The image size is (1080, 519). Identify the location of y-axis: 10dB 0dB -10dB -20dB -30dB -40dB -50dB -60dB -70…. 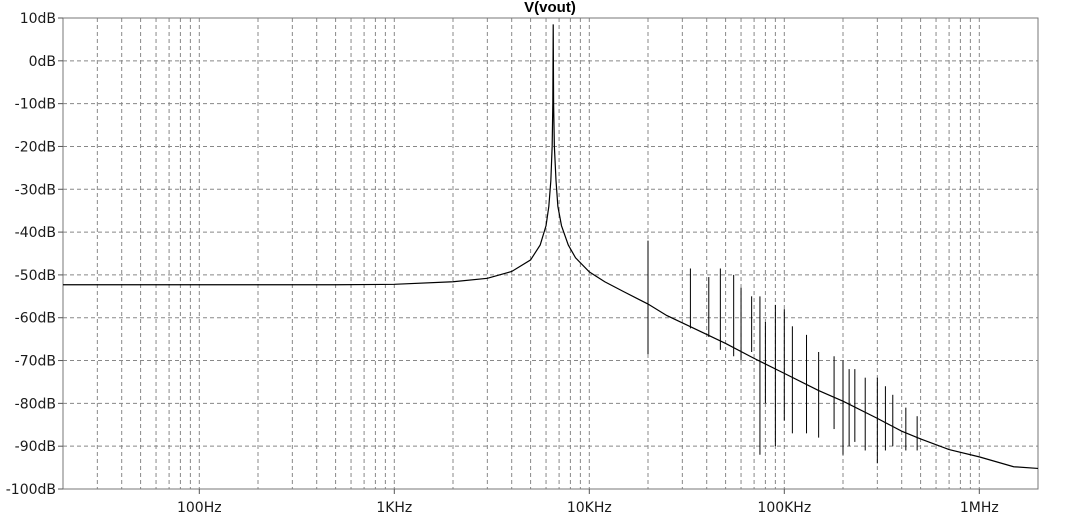
(34, 254).